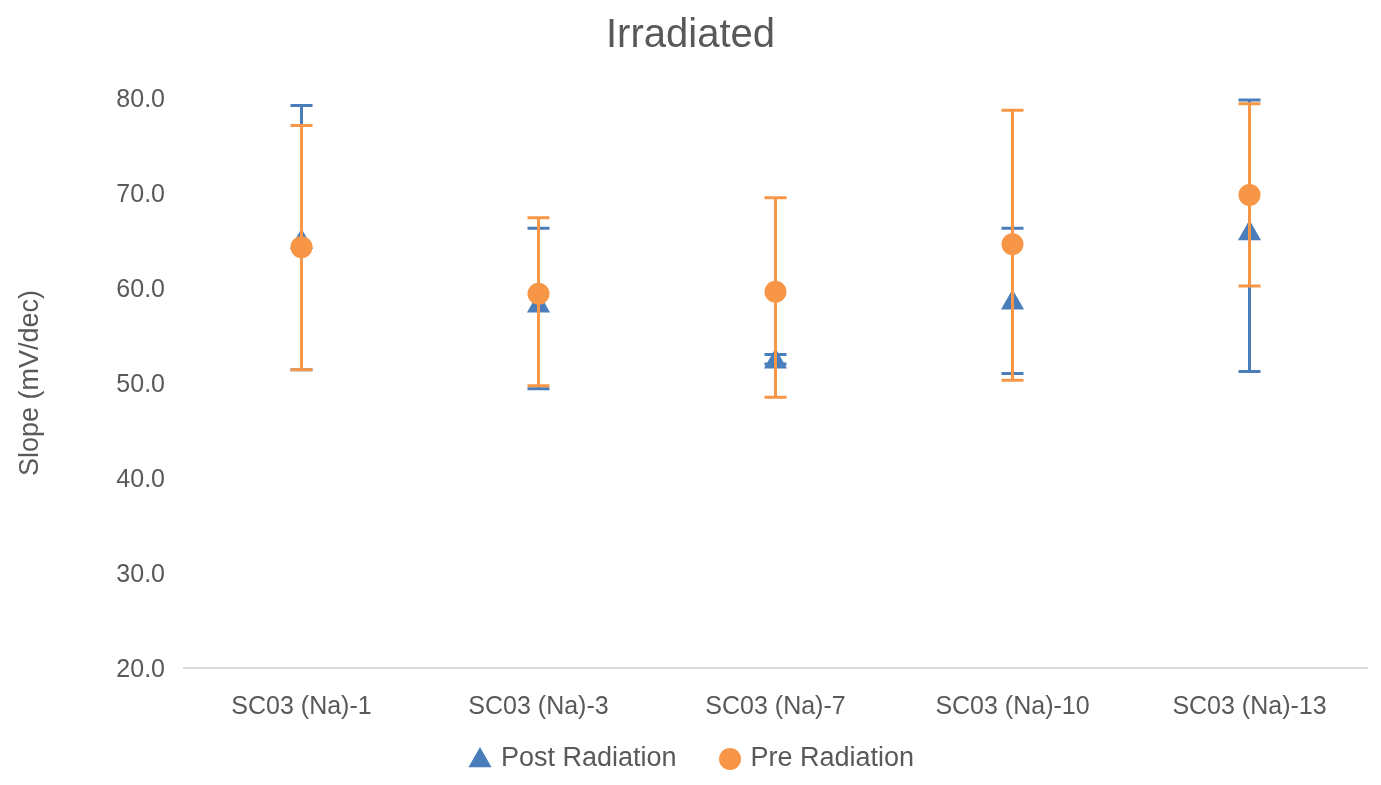 This screenshot has width=1381, height=785. I want to click on y-tick-label: 50.0, so click(140, 382).